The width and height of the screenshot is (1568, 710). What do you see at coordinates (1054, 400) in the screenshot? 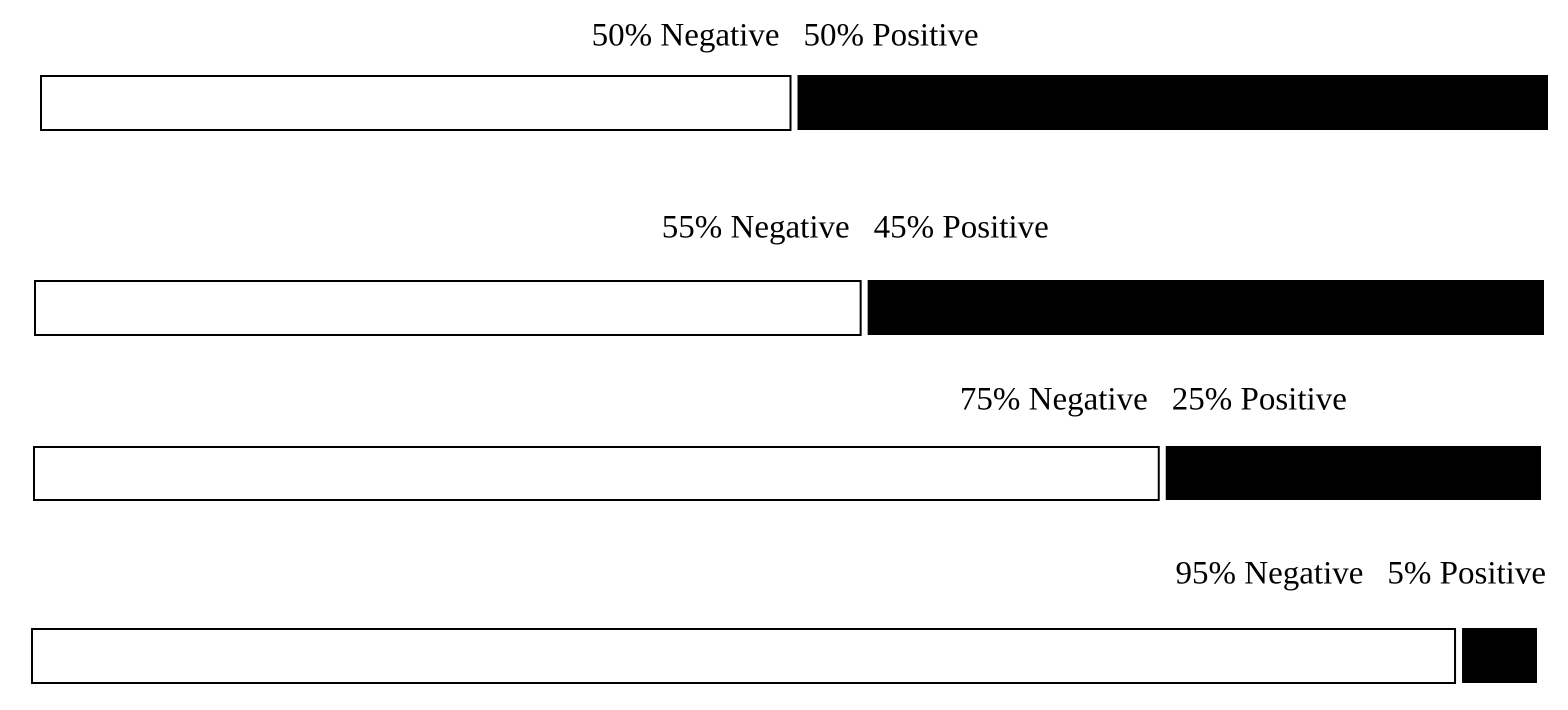
I see `negative-label: 75% Negative` at bounding box center [1054, 400].